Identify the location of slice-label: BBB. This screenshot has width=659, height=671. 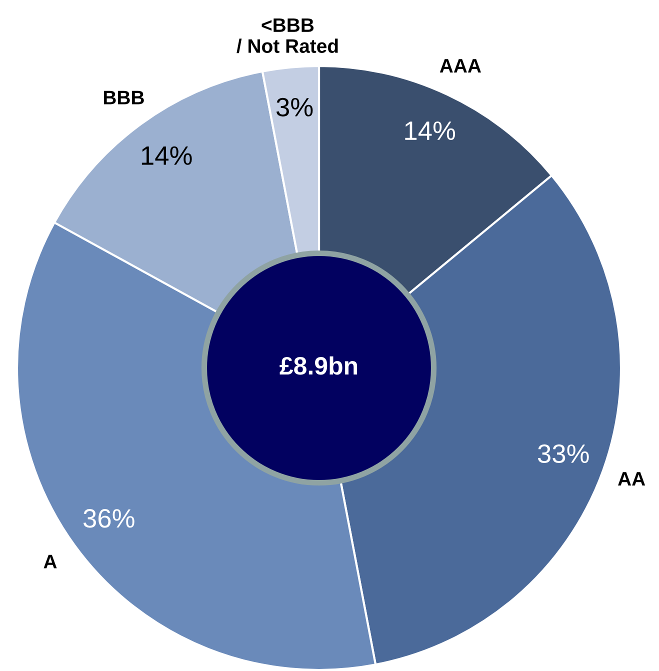
(124, 97).